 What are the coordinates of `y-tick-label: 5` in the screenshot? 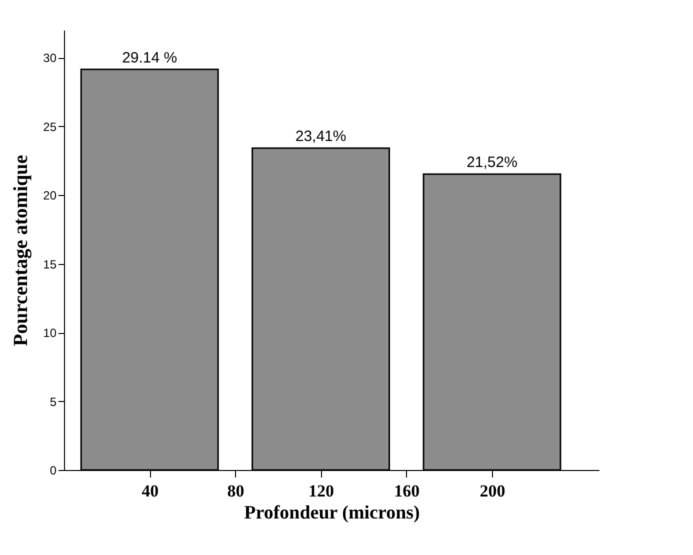 It's located at (53, 401).